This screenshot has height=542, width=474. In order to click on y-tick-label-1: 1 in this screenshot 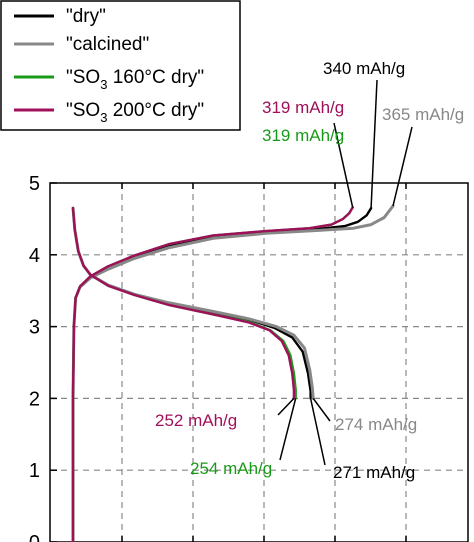, I will do `click(34, 471)`.